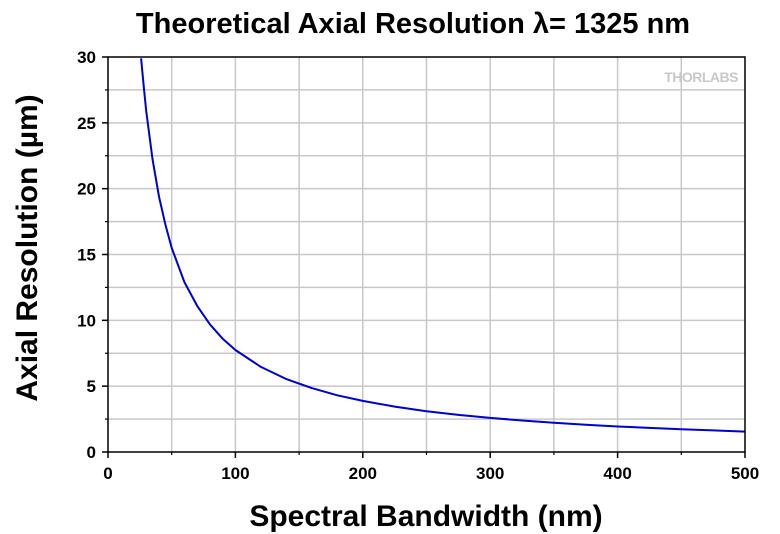  What do you see at coordinates (86, 189) in the screenshot?
I see `y-tick-label: 20` at bounding box center [86, 189].